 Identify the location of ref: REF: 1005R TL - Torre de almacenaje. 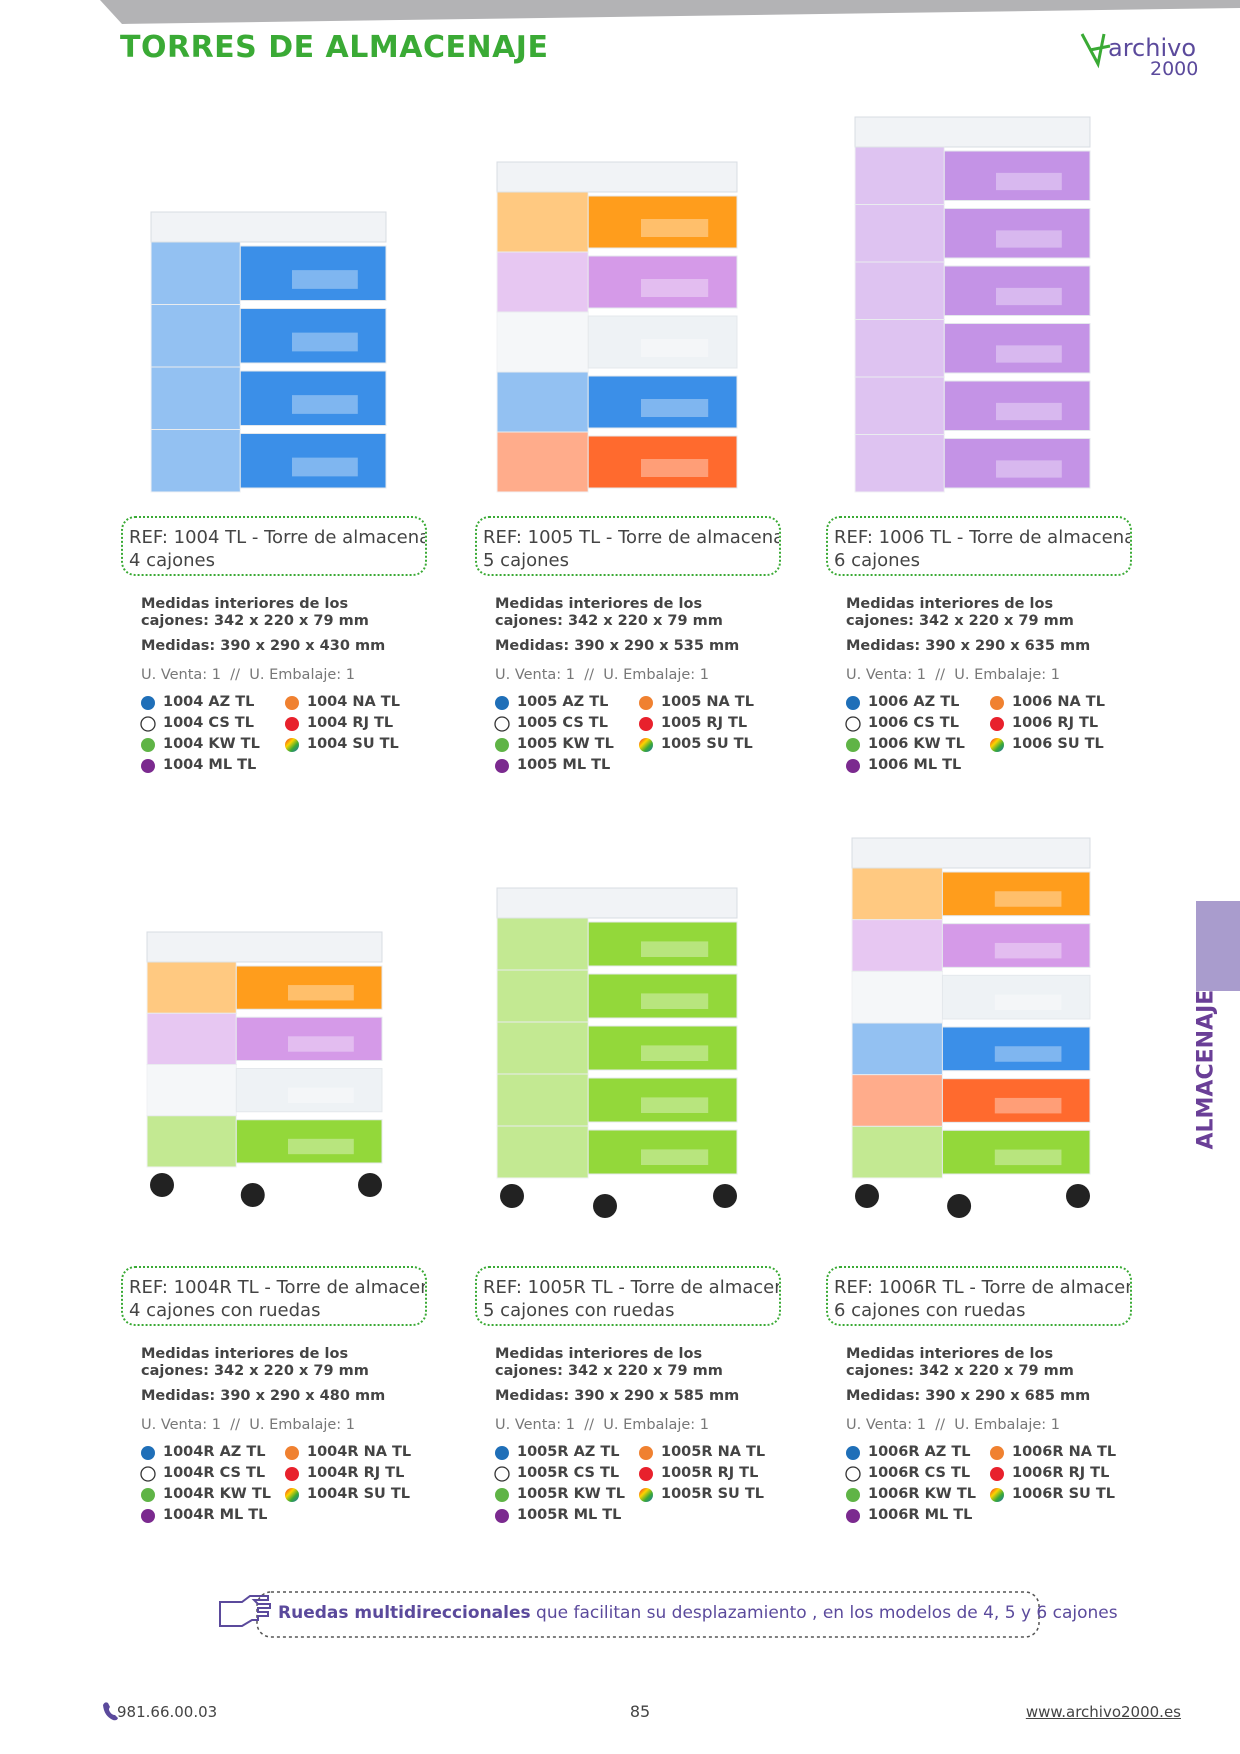
(632, 1287).